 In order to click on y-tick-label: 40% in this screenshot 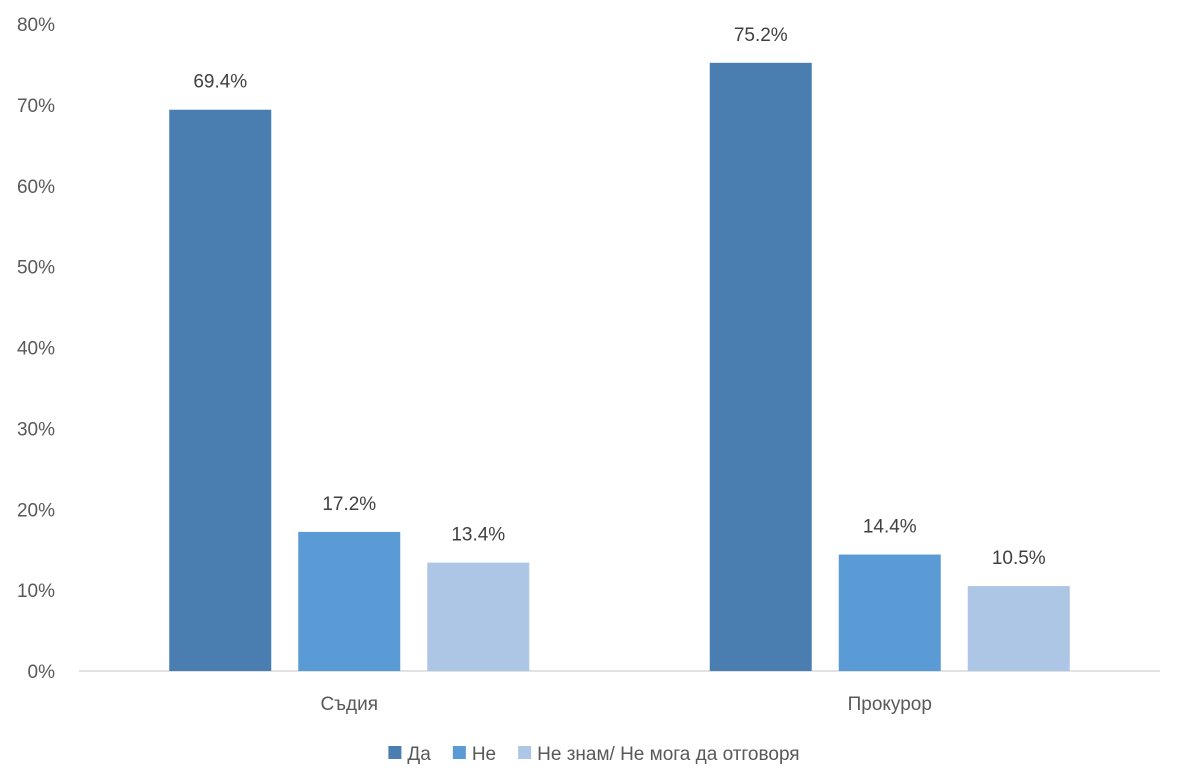, I will do `click(36, 349)`.